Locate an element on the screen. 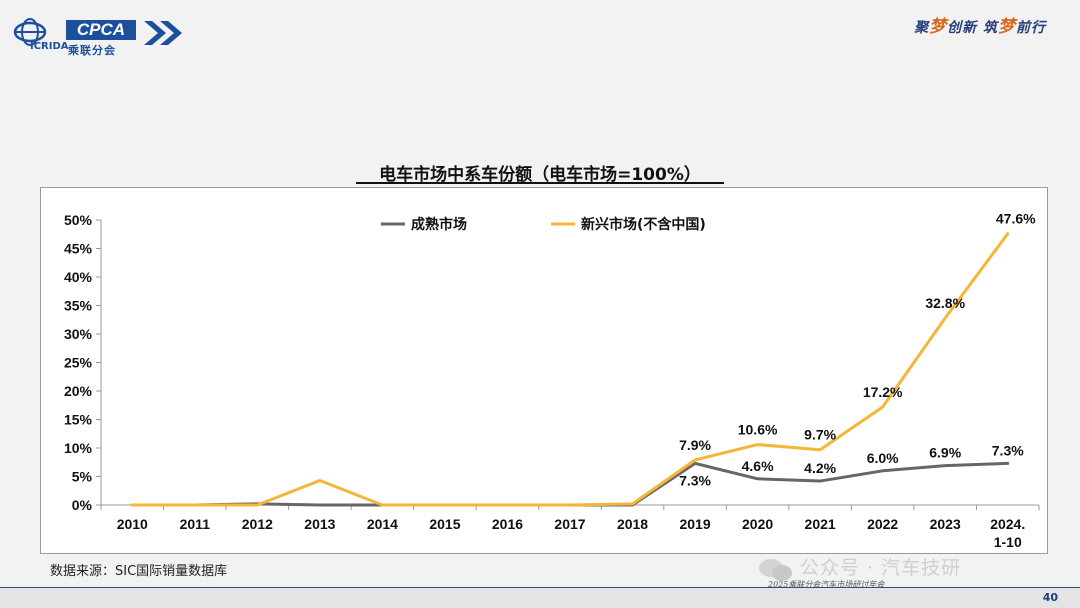 The width and height of the screenshot is (1080, 608). footer-text: 2025乘联分会汽车市场研讨年会 is located at coordinates (826, 584).